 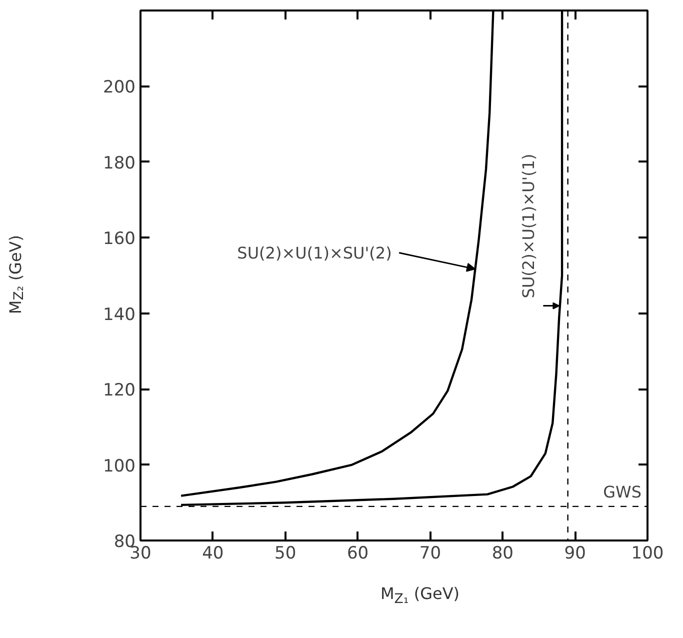 What do you see at coordinates (622, 492) in the screenshot?
I see `legend-label: GWS` at bounding box center [622, 492].